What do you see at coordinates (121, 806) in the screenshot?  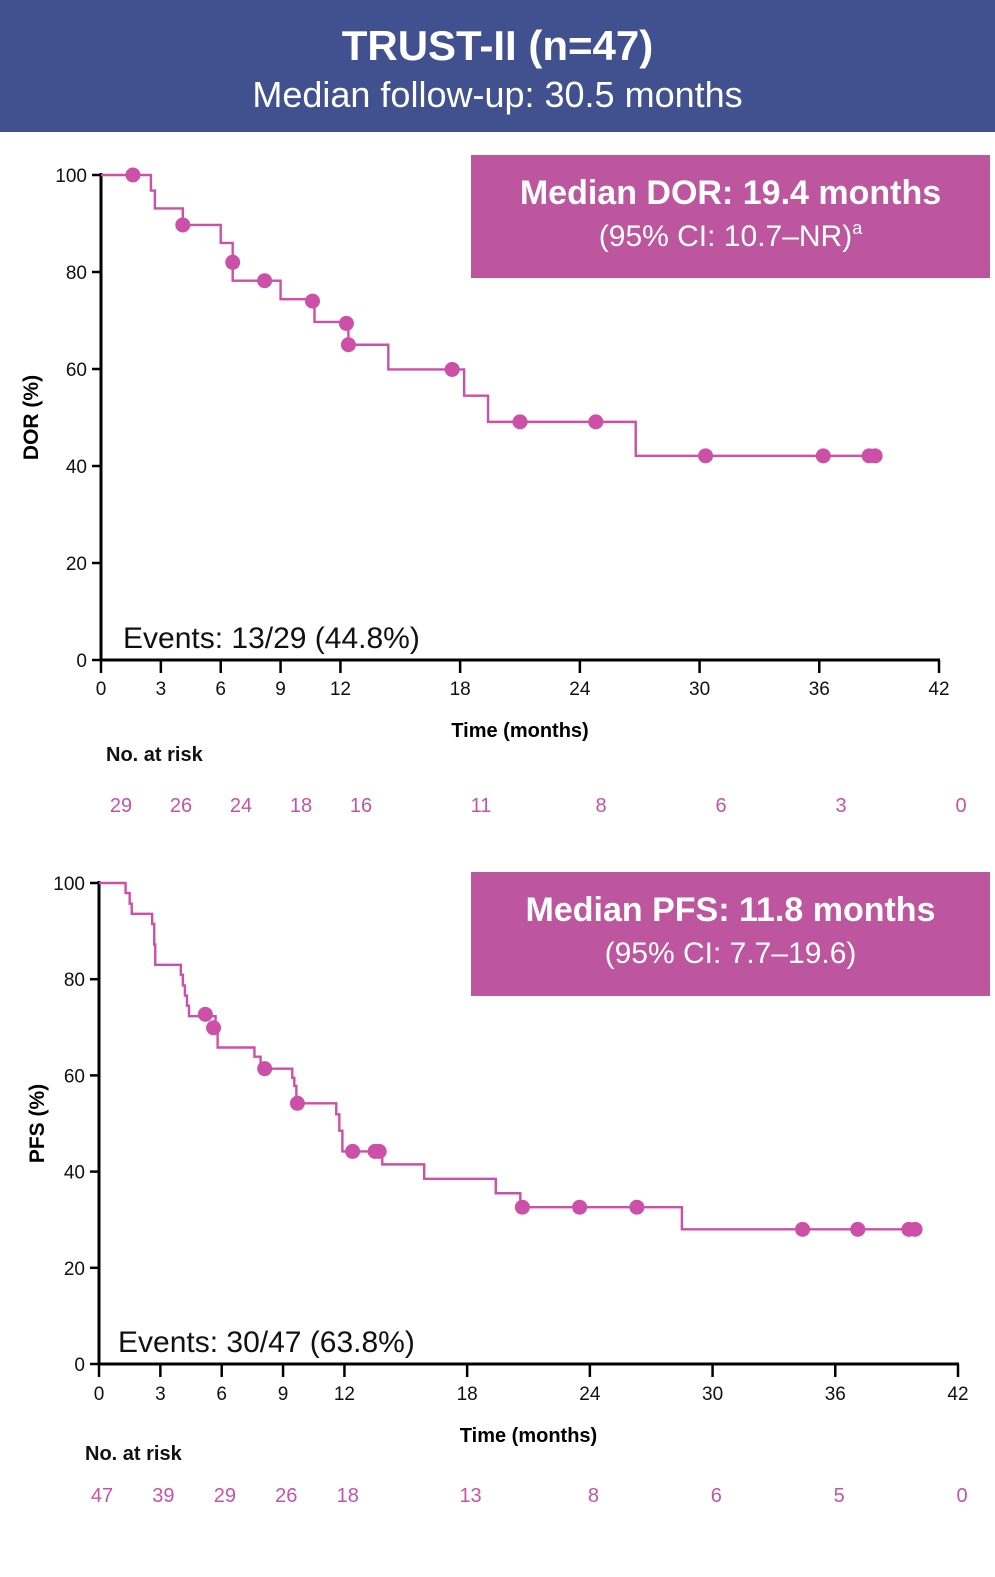 I see `dor-risk-count: 29` at bounding box center [121, 806].